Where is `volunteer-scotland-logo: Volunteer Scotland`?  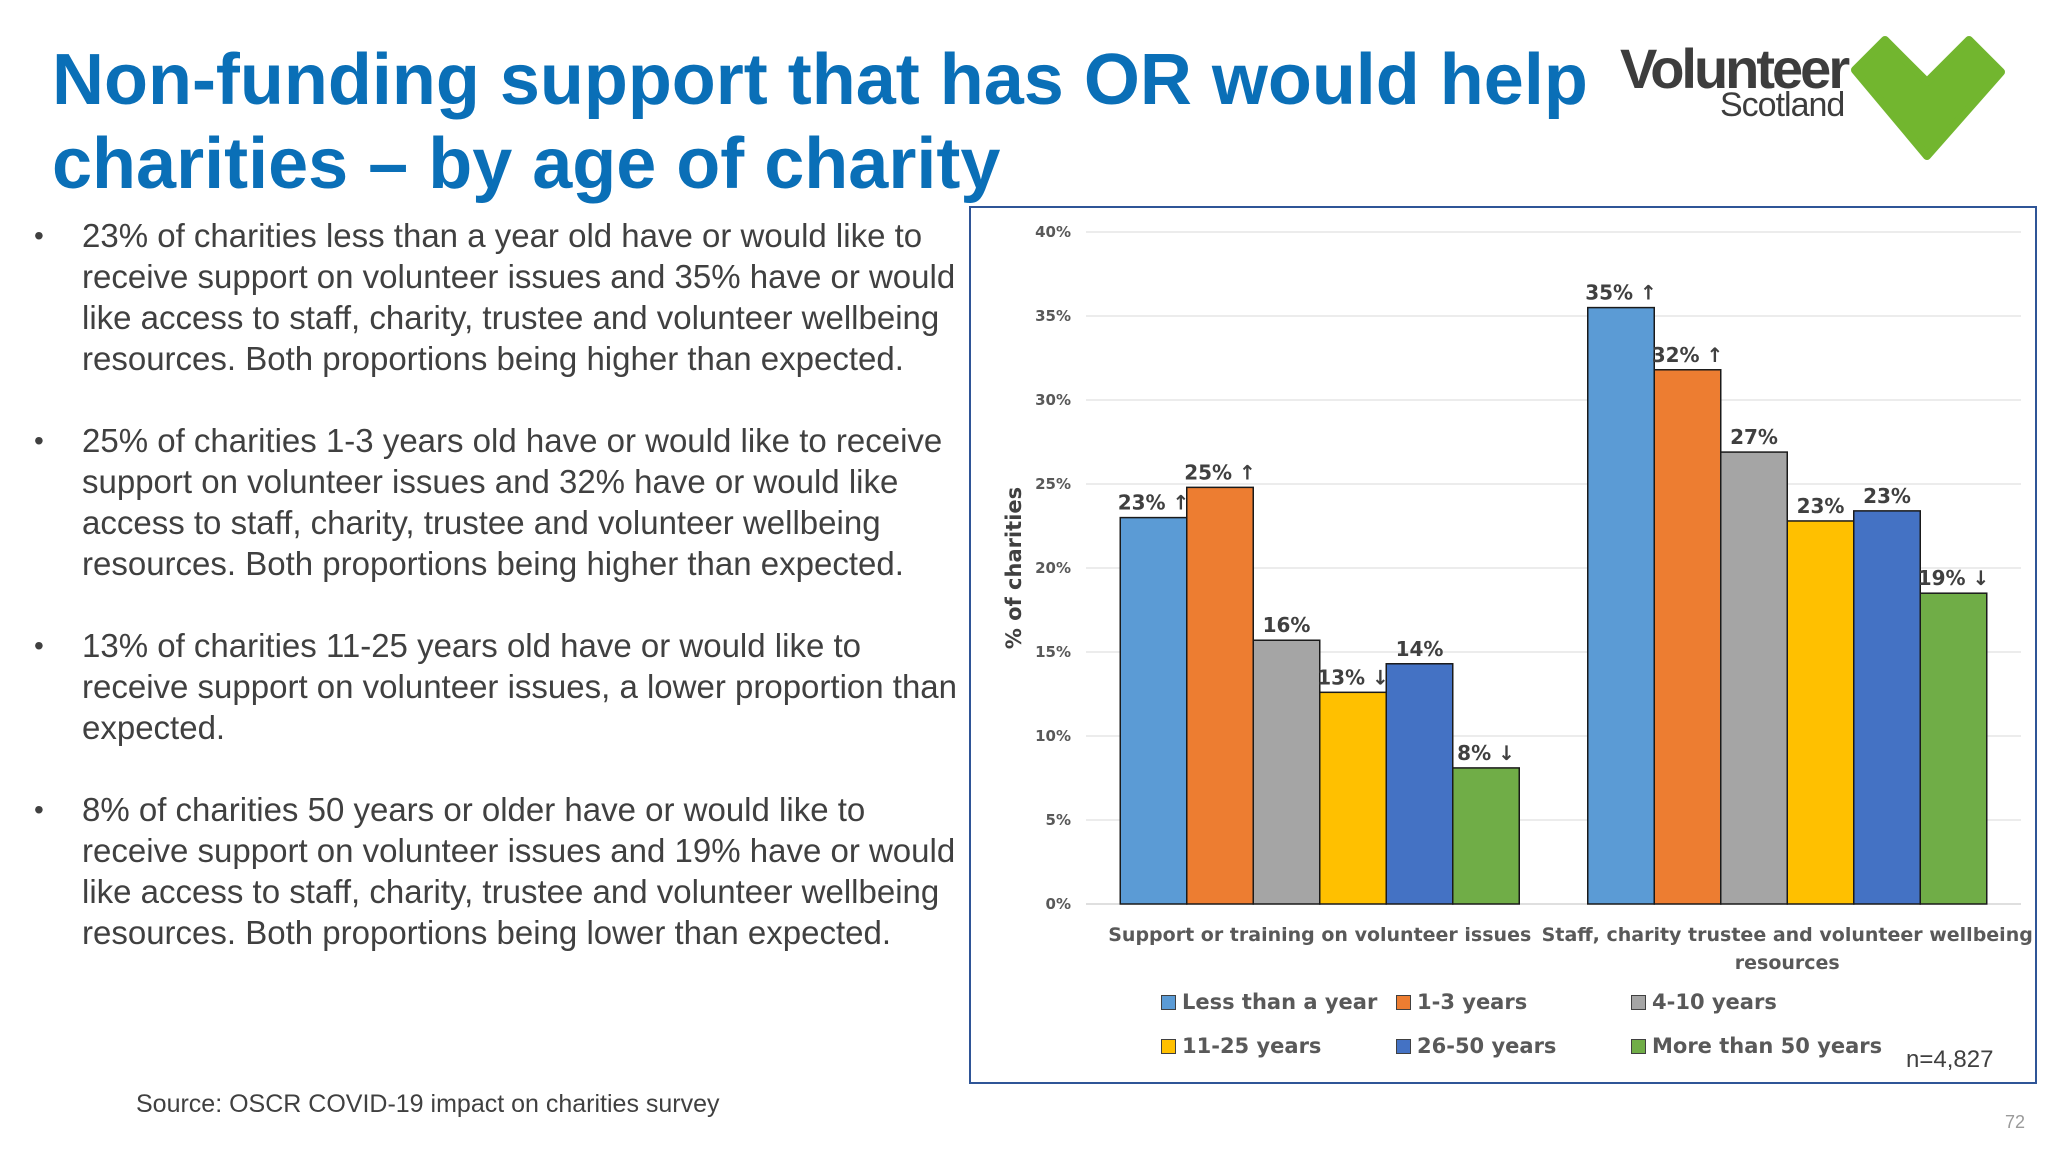 volunteer-scotland-logo: Volunteer Scotland is located at coordinates (1820, 97).